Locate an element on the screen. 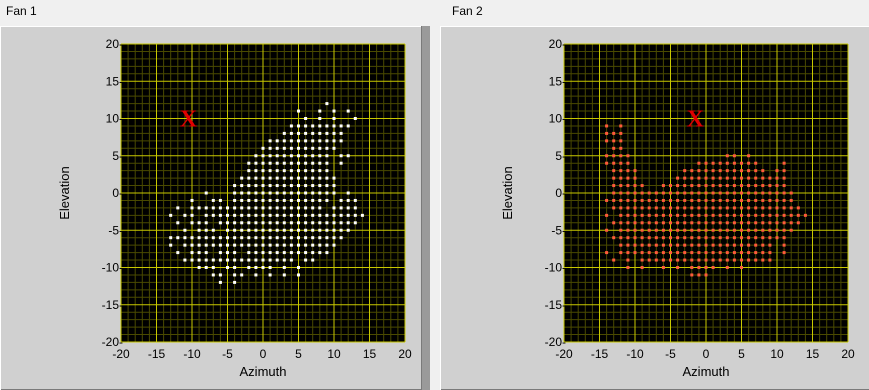  x-tick-label: 20 is located at coordinates (848, 354).